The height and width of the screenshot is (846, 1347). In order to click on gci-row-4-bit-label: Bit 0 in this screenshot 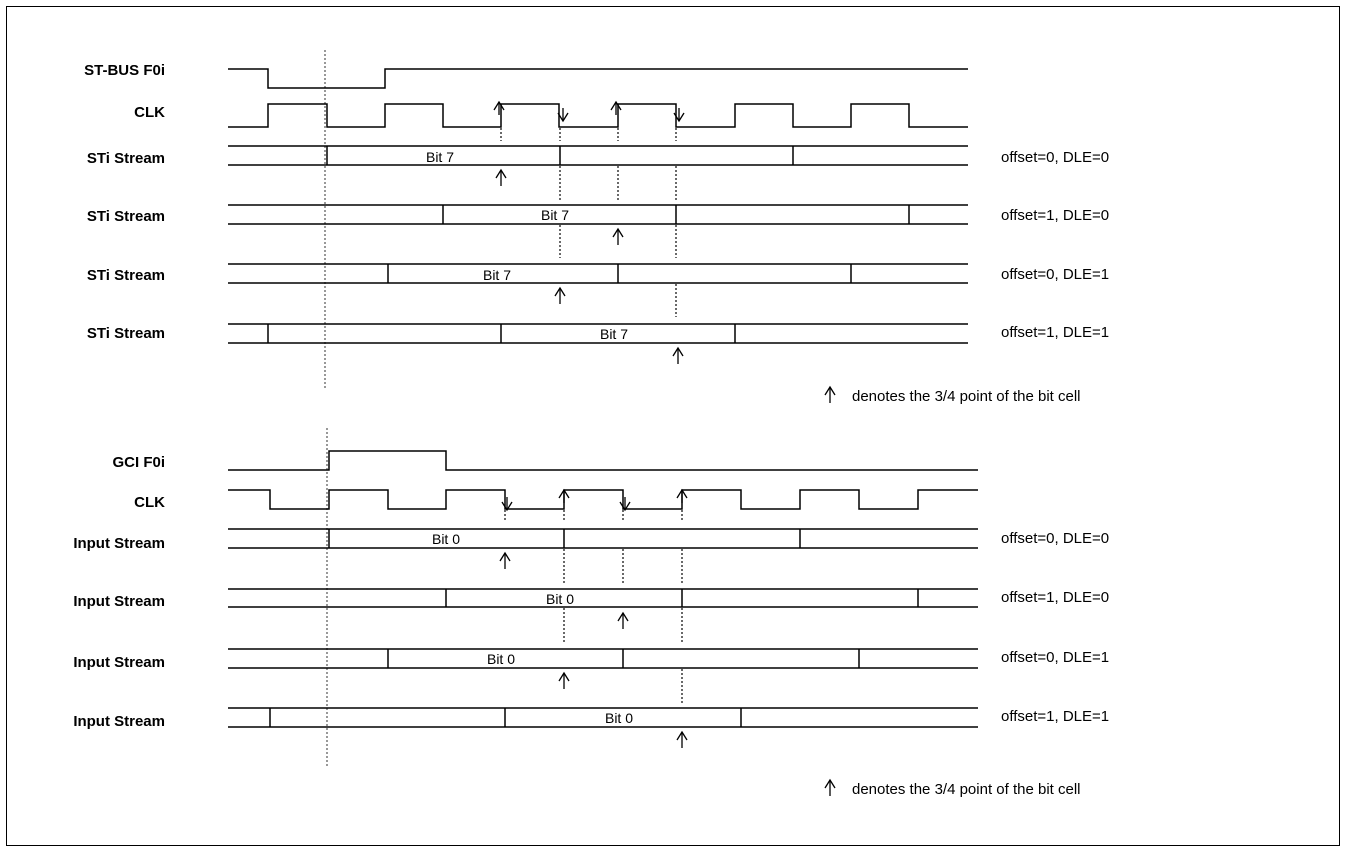, I will do `click(619, 718)`.